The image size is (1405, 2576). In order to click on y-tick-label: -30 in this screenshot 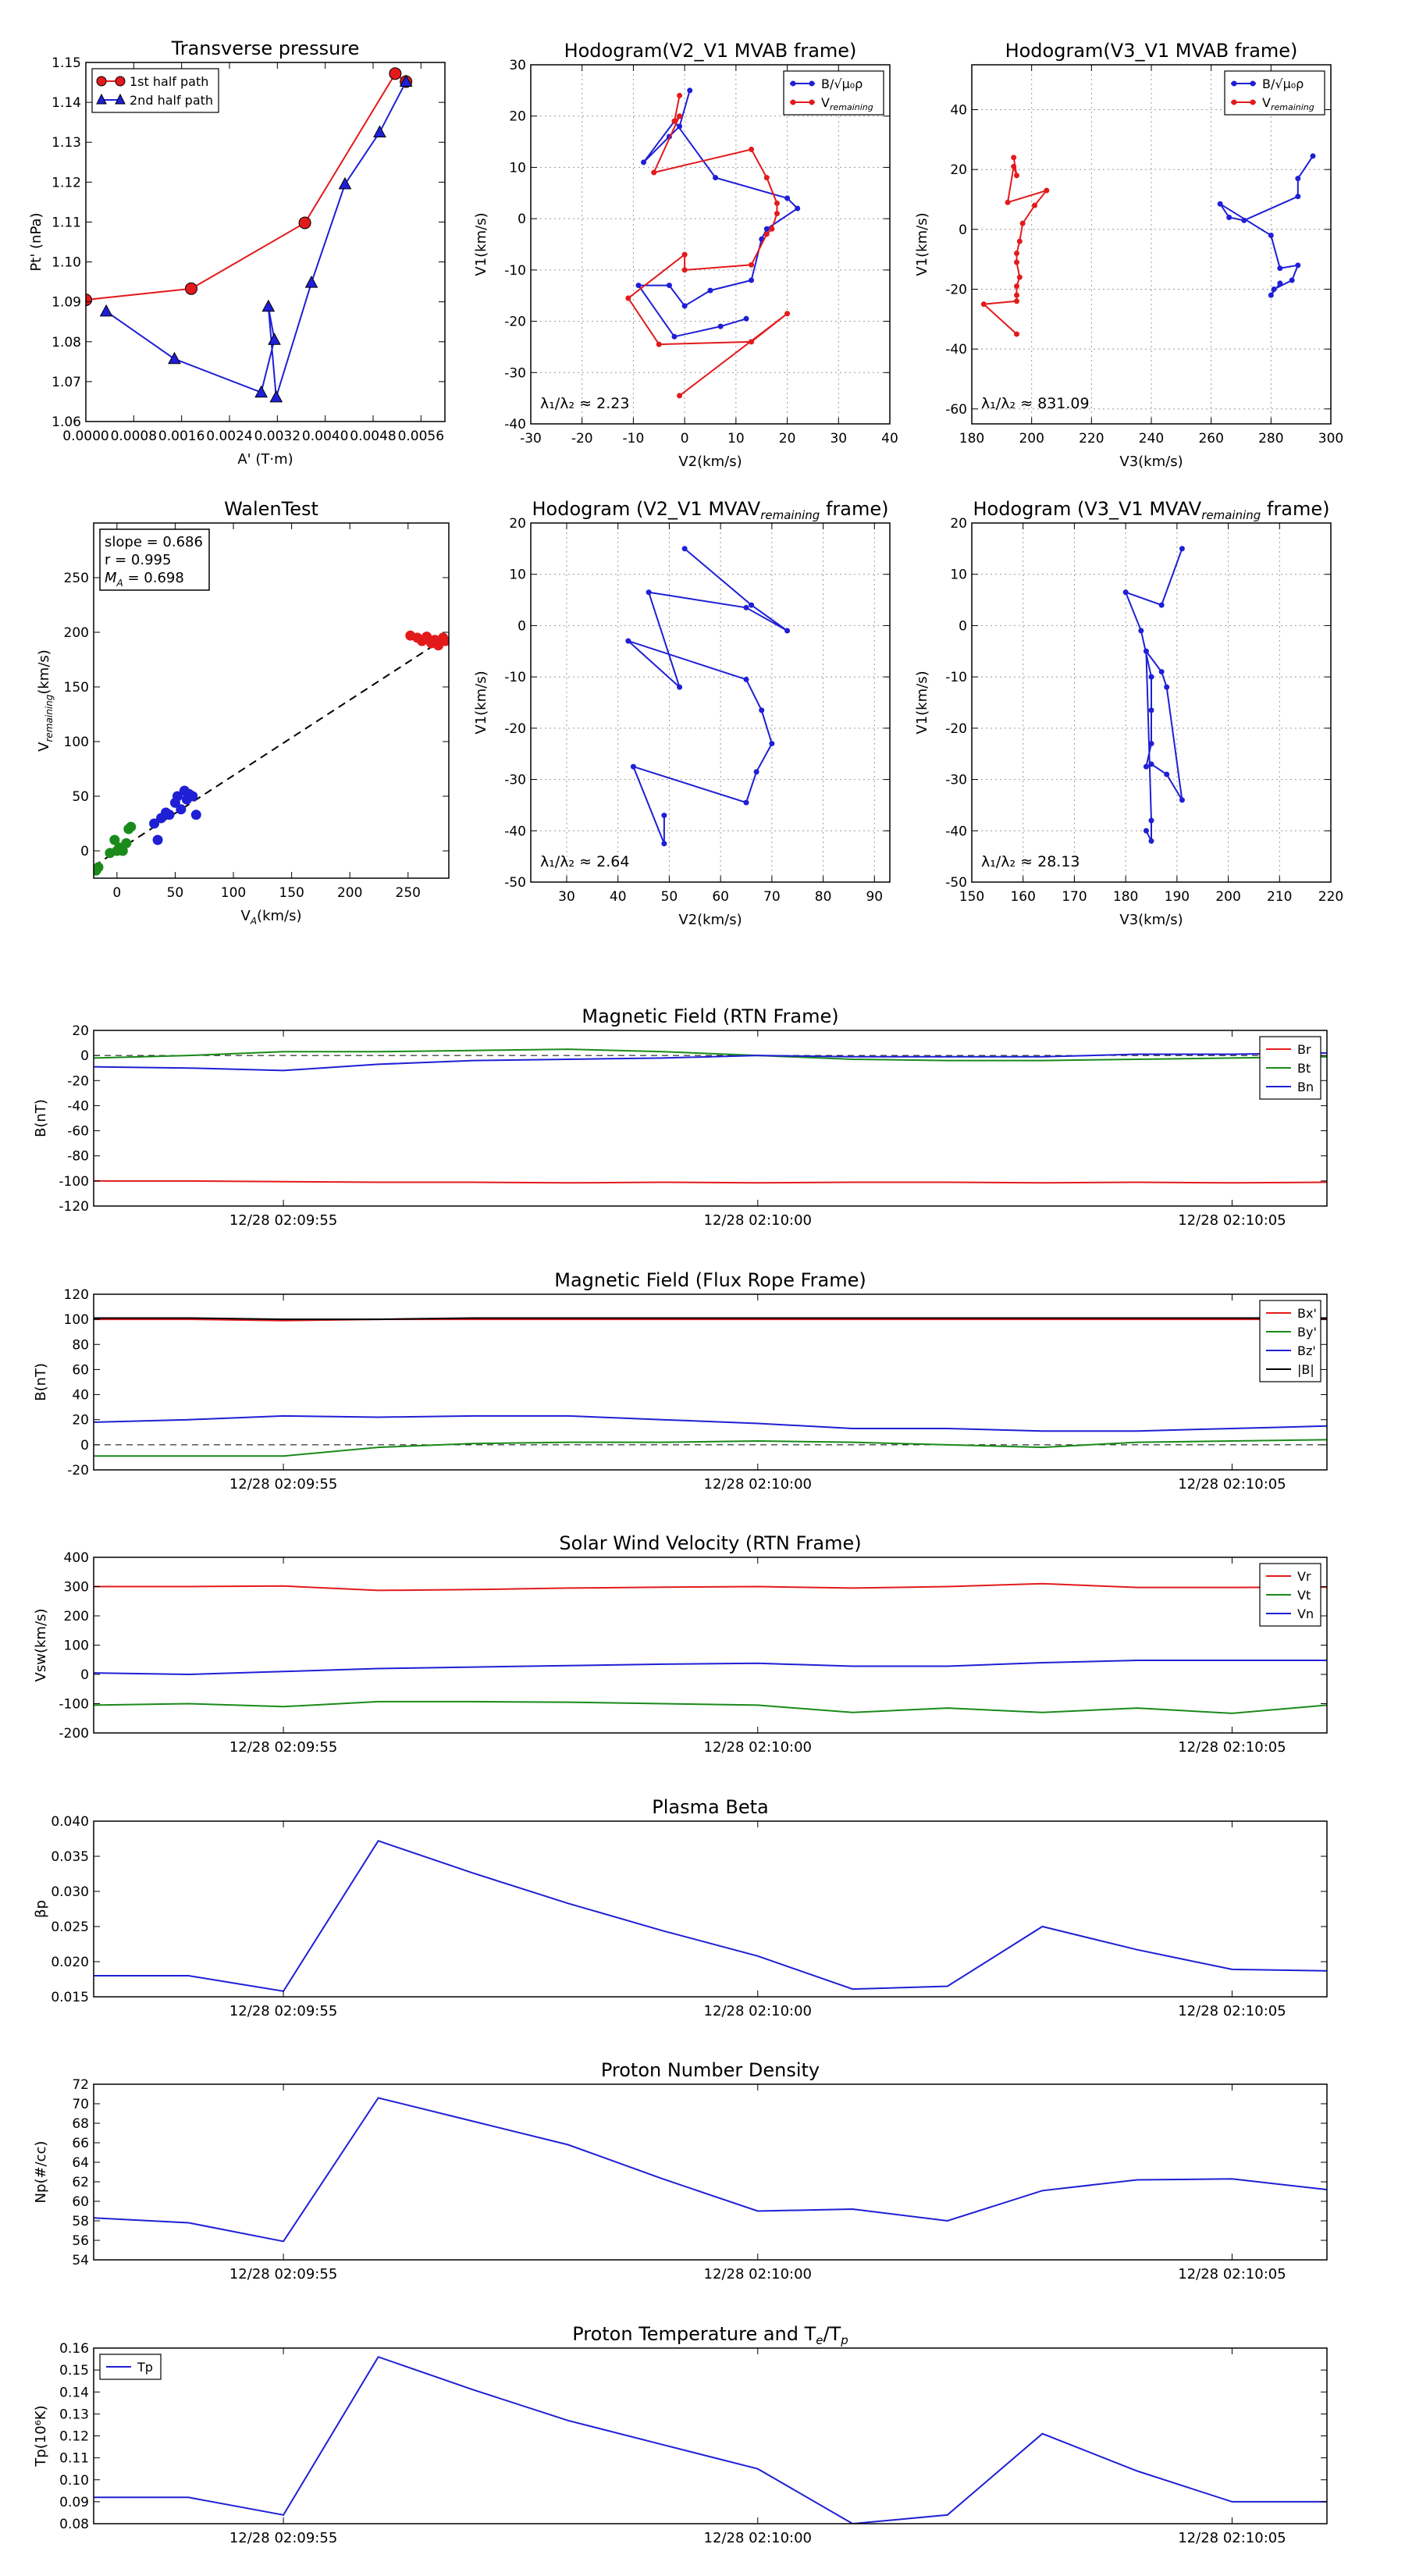, I will do `click(515, 780)`.